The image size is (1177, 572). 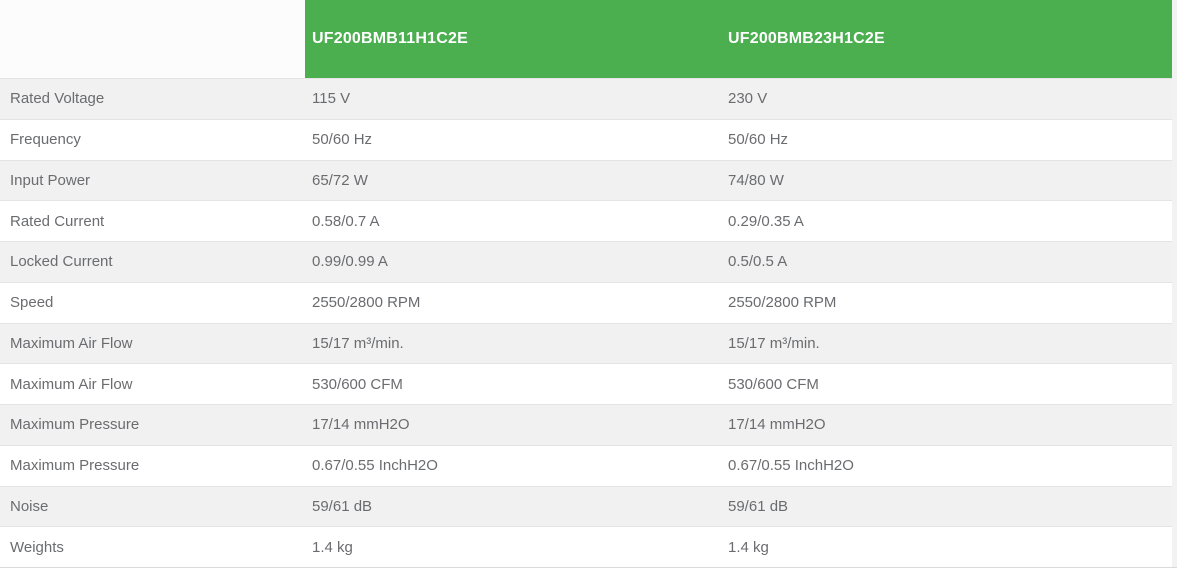 I want to click on header-product-1: UF200BMB11H1C2E, so click(x=513, y=39).